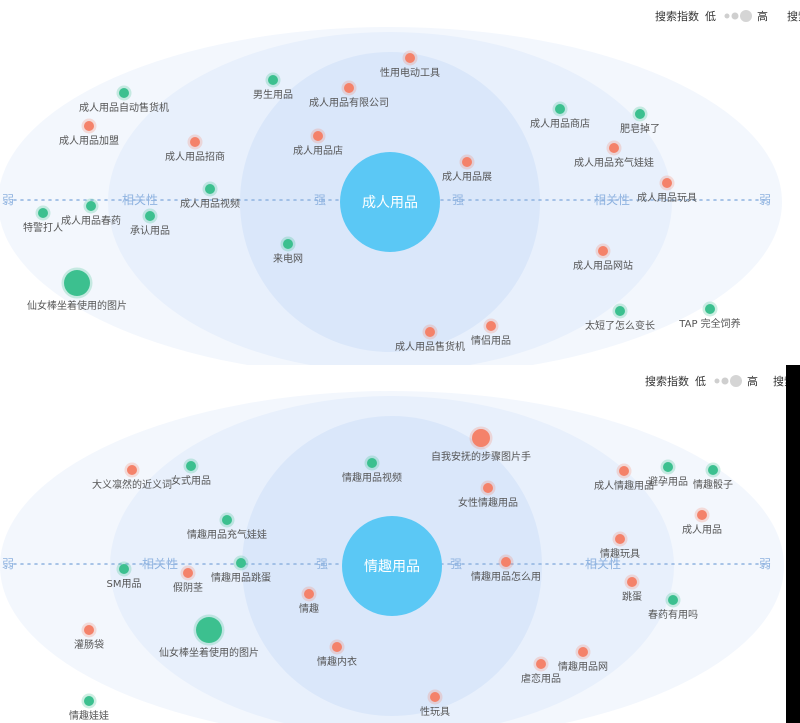 This screenshot has height=723, width=800. Describe the element at coordinates (668, 481) in the screenshot. I see `word-label: 避孕用品` at that location.